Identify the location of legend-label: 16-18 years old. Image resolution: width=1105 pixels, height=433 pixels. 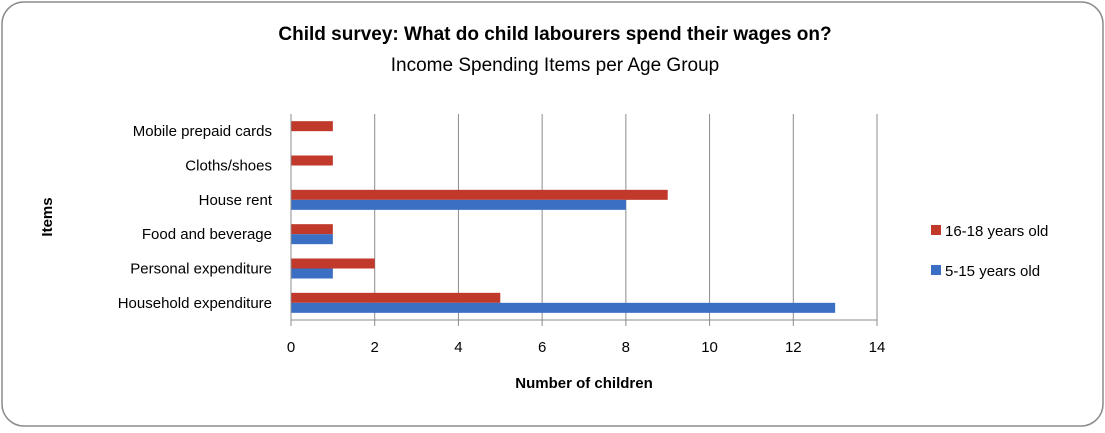
(996, 231).